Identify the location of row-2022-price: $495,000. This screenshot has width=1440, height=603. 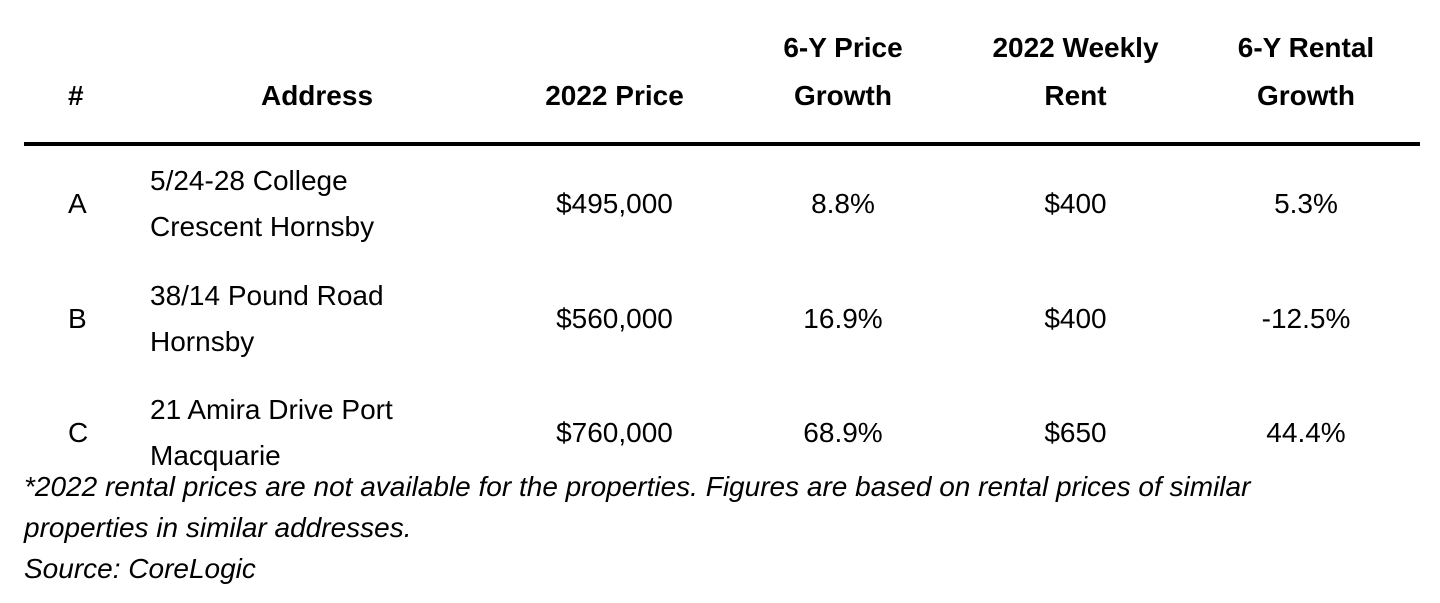
(614, 203).